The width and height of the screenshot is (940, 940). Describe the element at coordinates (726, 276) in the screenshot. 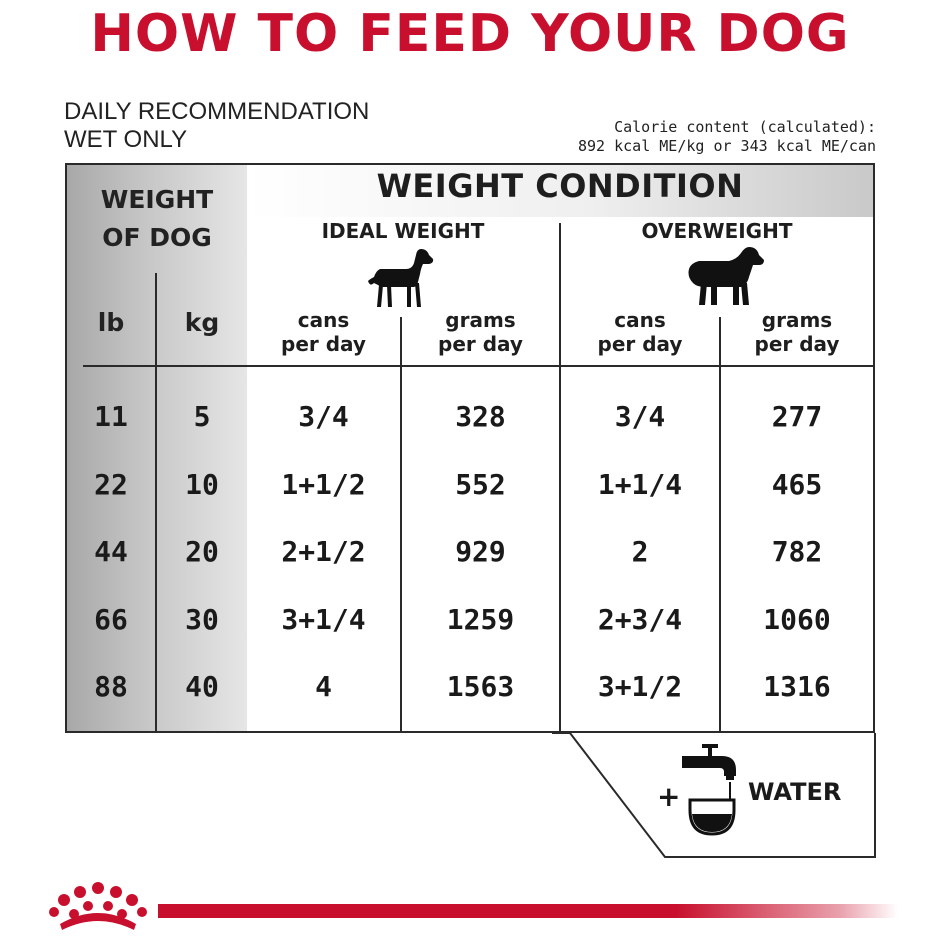

I see `dog-overweight-icon` at that location.